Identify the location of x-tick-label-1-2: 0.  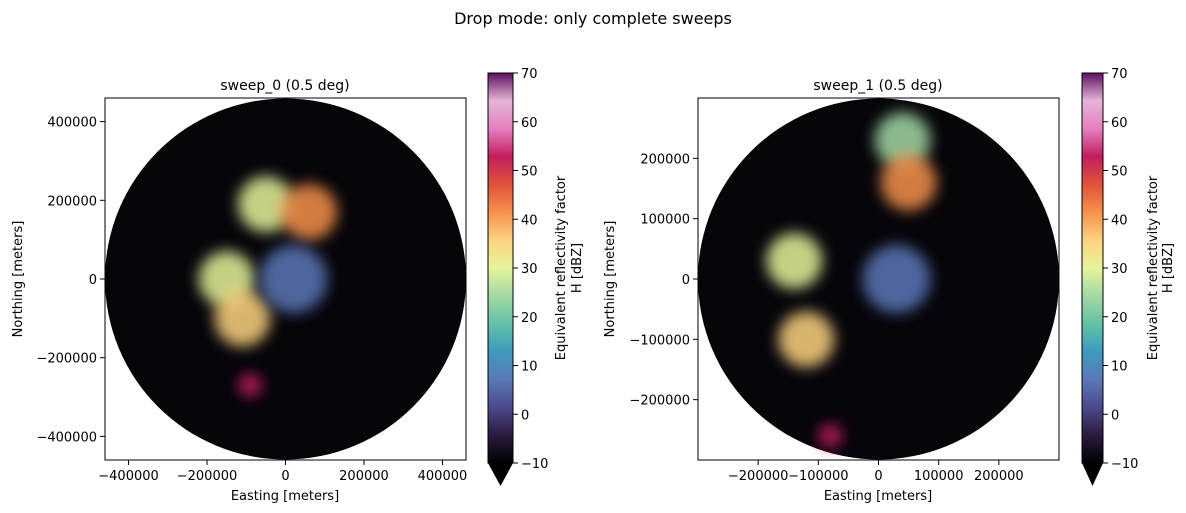
(878, 476).